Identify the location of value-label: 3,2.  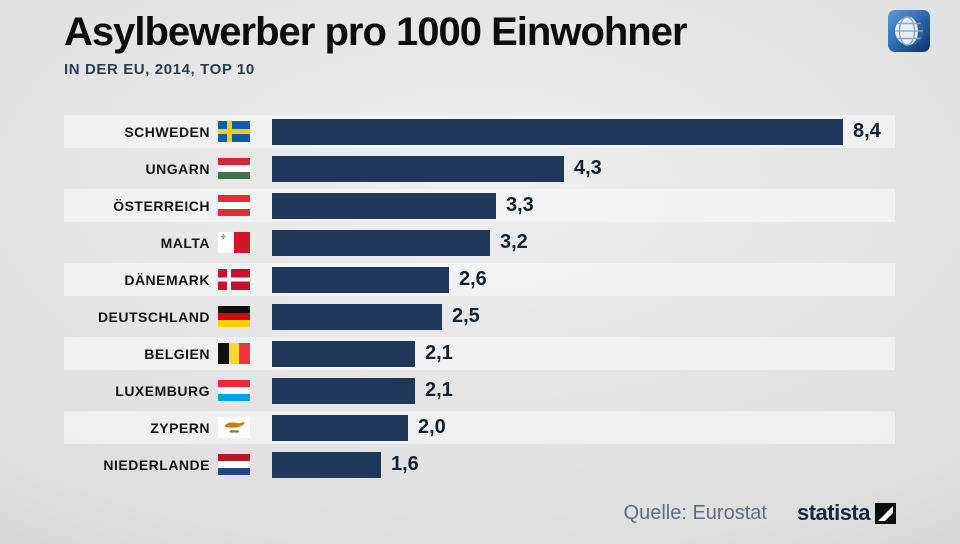
(514, 242).